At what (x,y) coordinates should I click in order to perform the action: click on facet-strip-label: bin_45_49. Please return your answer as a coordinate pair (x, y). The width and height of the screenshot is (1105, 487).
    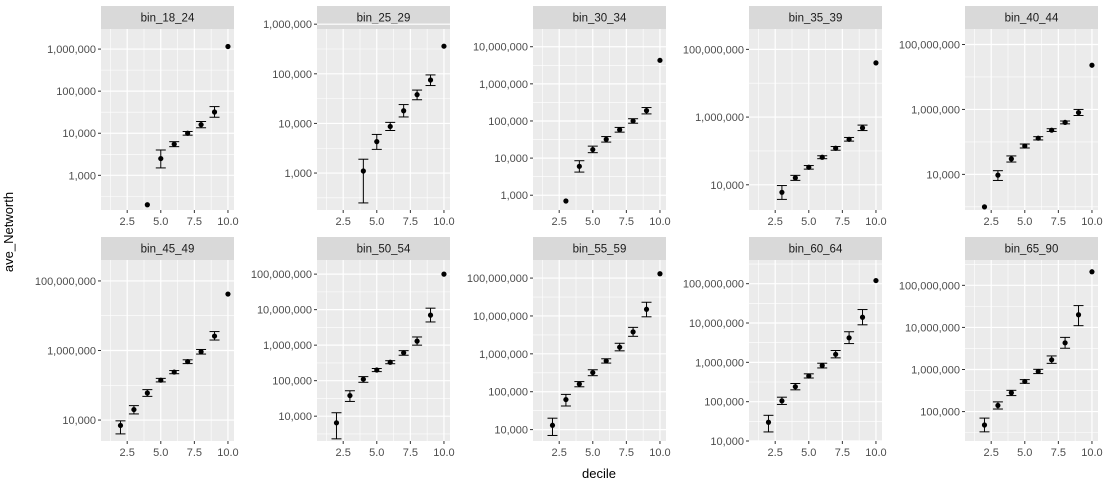
    Looking at the image, I should click on (168, 250).